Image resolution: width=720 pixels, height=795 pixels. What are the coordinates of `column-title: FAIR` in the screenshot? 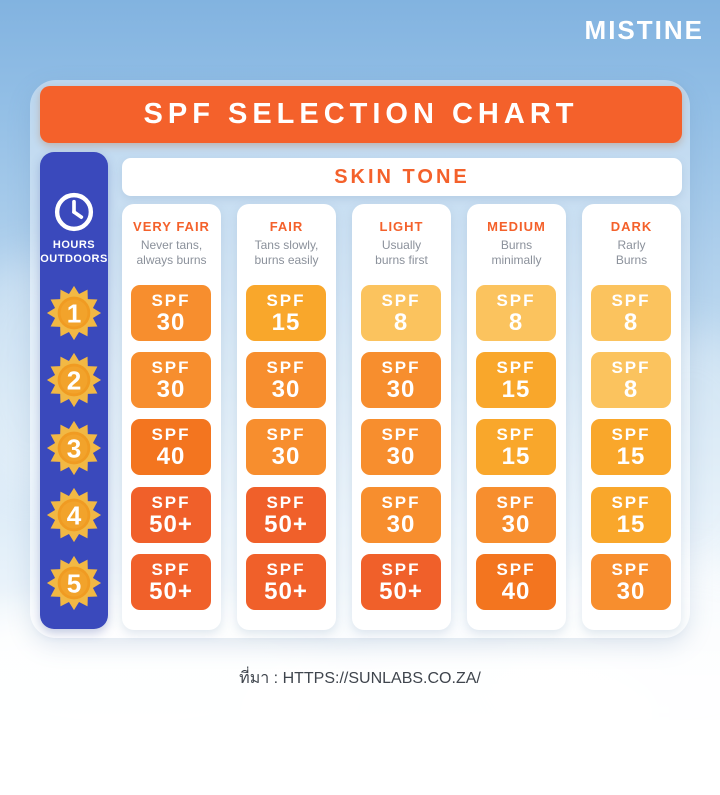 It's located at (286, 226).